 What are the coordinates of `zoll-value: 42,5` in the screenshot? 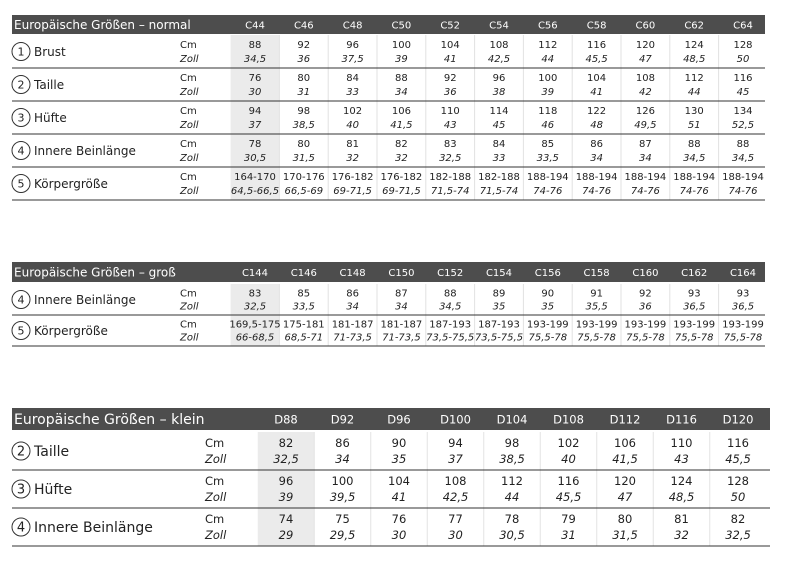 It's located at (456, 497).